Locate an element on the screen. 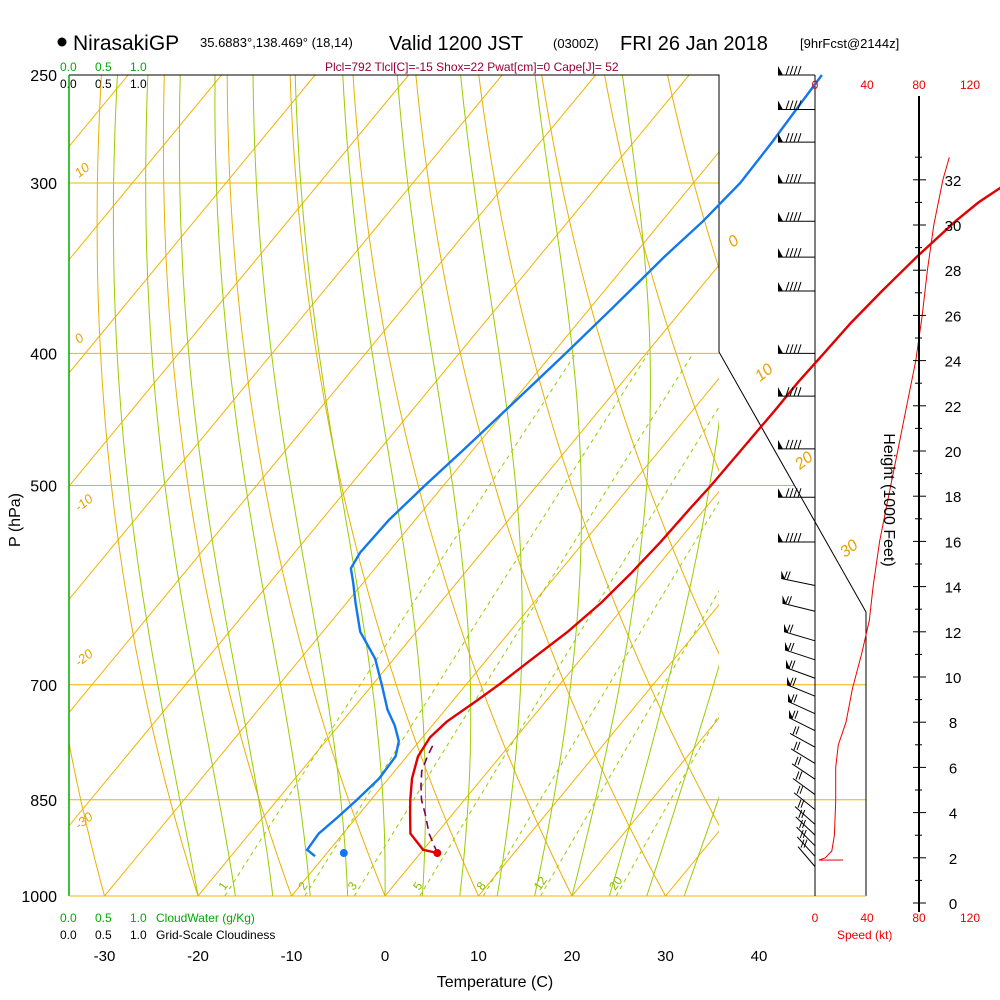  pressure-tick-label: 250 is located at coordinates (43, 76).